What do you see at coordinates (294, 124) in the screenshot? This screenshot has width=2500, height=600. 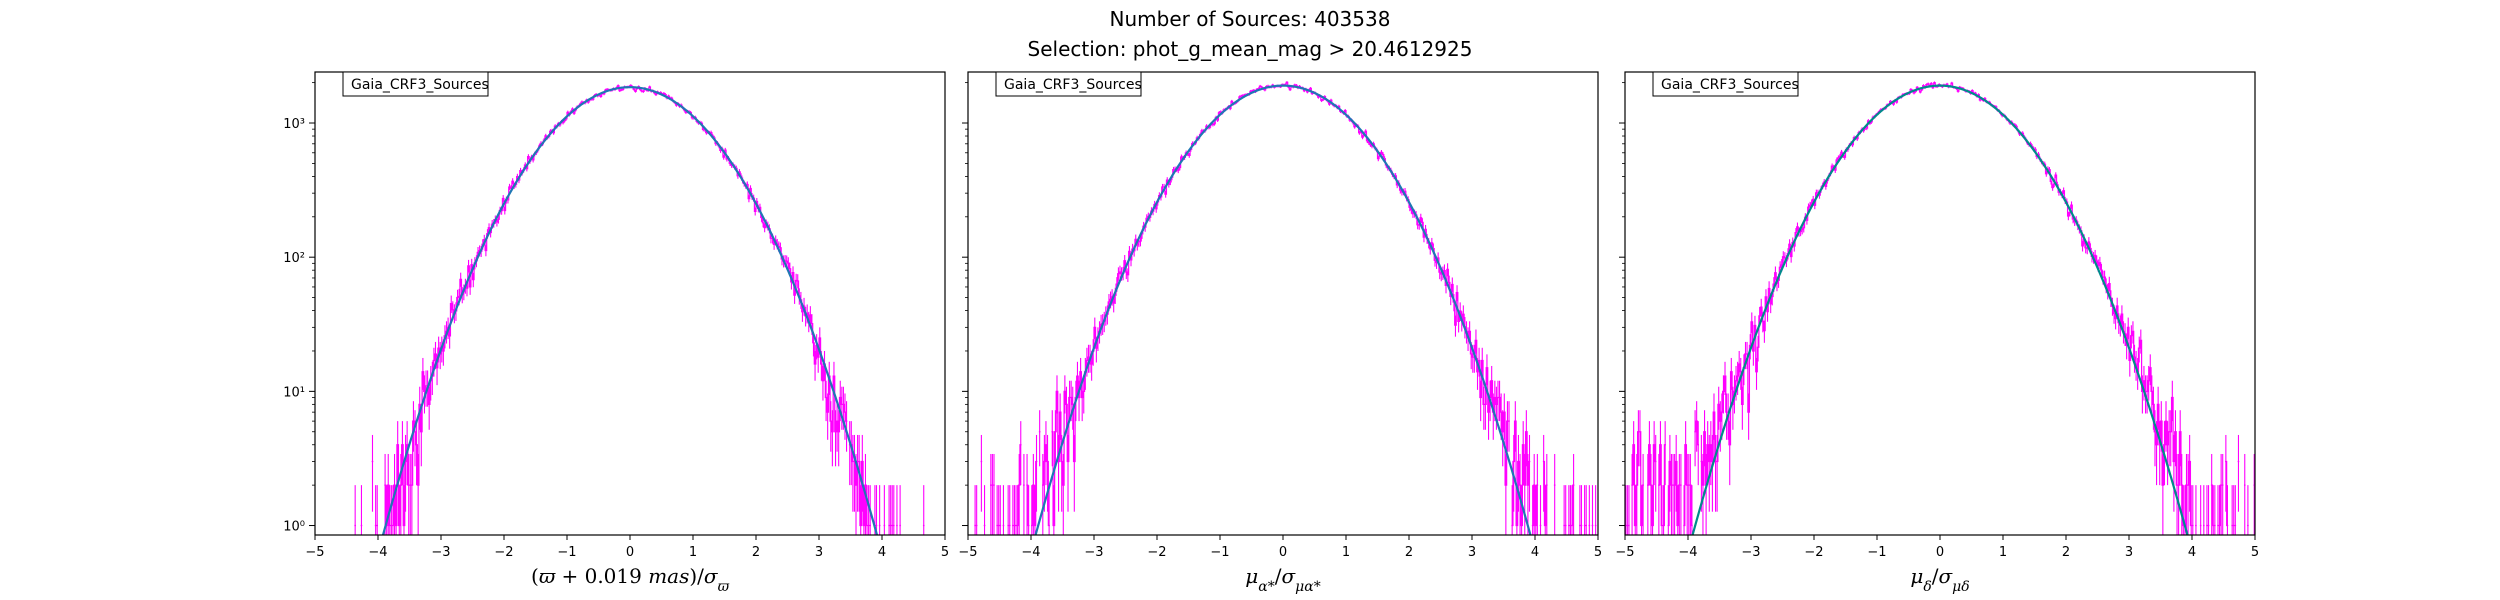 I see `y-tick-label: 10³` at bounding box center [294, 124].